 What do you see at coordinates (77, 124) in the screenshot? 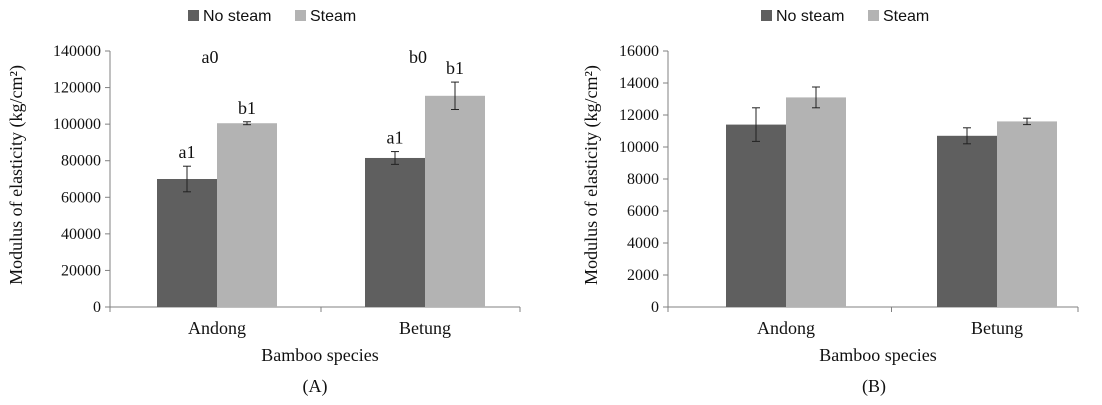
I see `y-tick-label: 100000` at bounding box center [77, 124].